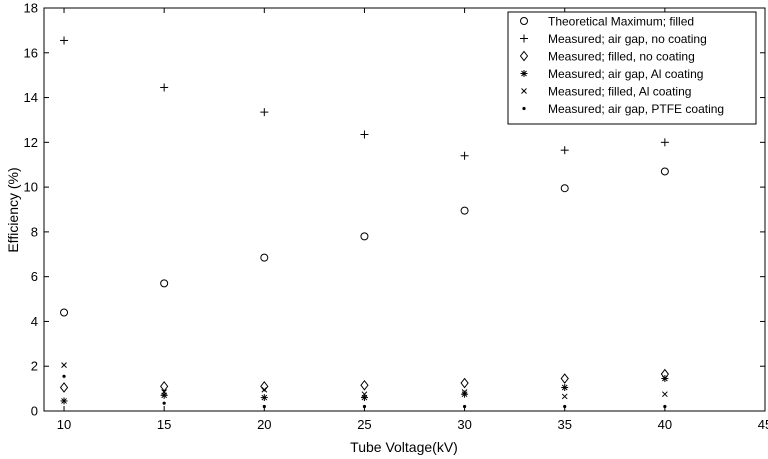 The height and width of the screenshot is (459, 768). Describe the element at coordinates (31, 97) in the screenshot. I see `y-tick-label: 14` at that location.